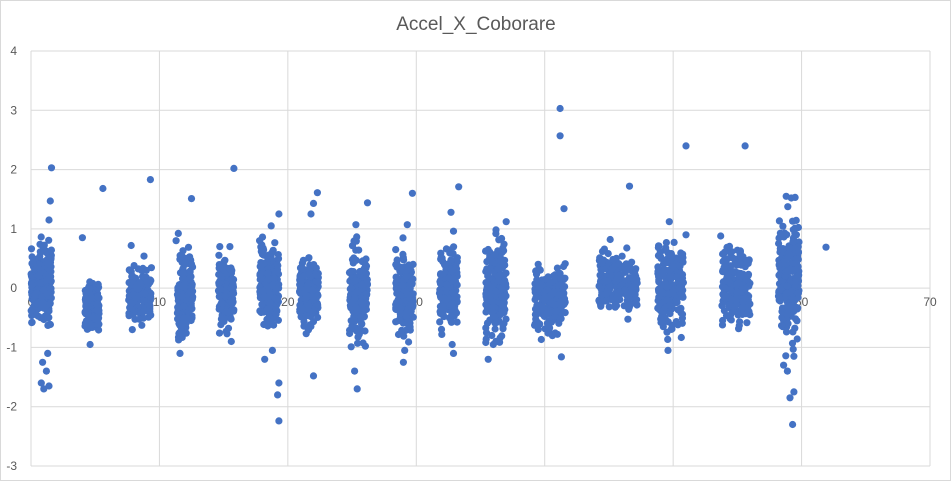 This screenshot has height=482, width=951. Describe the element at coordinates (288, 302) in the screenshot. I see `x-tick-label: 20` at that location.